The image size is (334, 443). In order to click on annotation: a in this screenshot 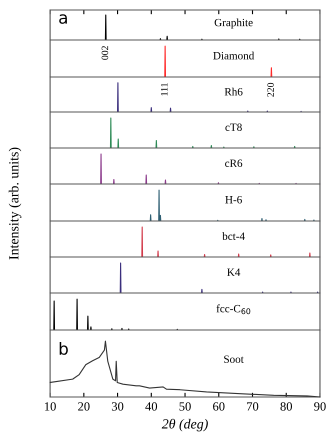, I will do `click(63, 19)`.